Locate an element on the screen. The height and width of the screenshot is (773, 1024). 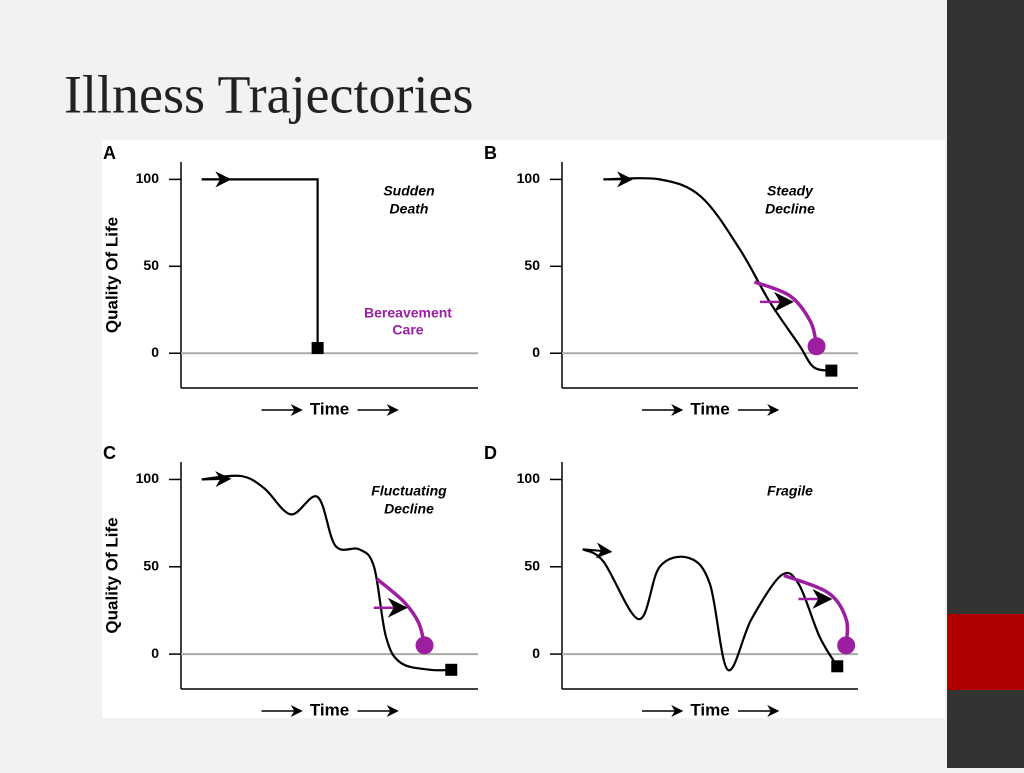
annotation: Fluctuating is located at coordinates (409, 491).